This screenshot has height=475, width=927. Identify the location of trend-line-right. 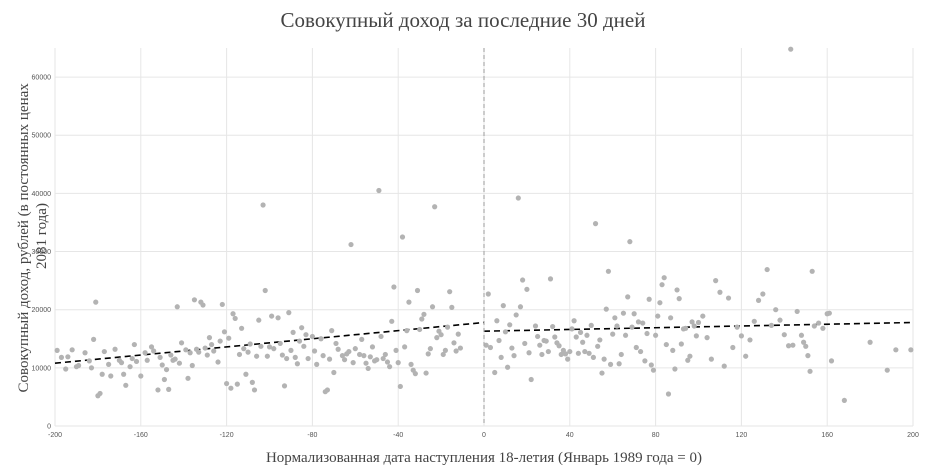
(698, 327).